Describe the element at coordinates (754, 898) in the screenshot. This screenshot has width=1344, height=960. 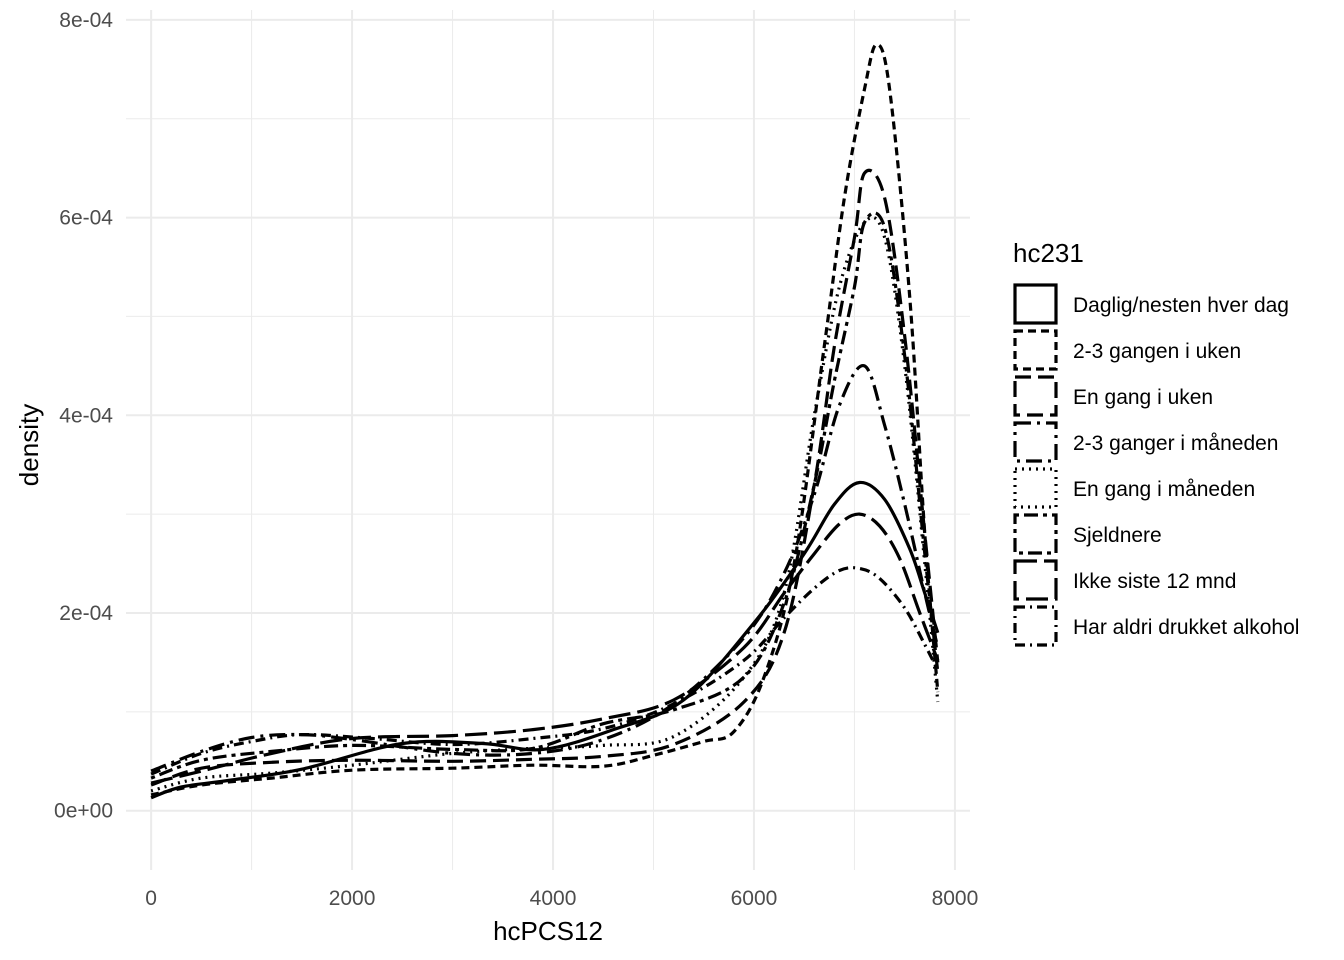
I see `x-tick-label: 6000` at that location.